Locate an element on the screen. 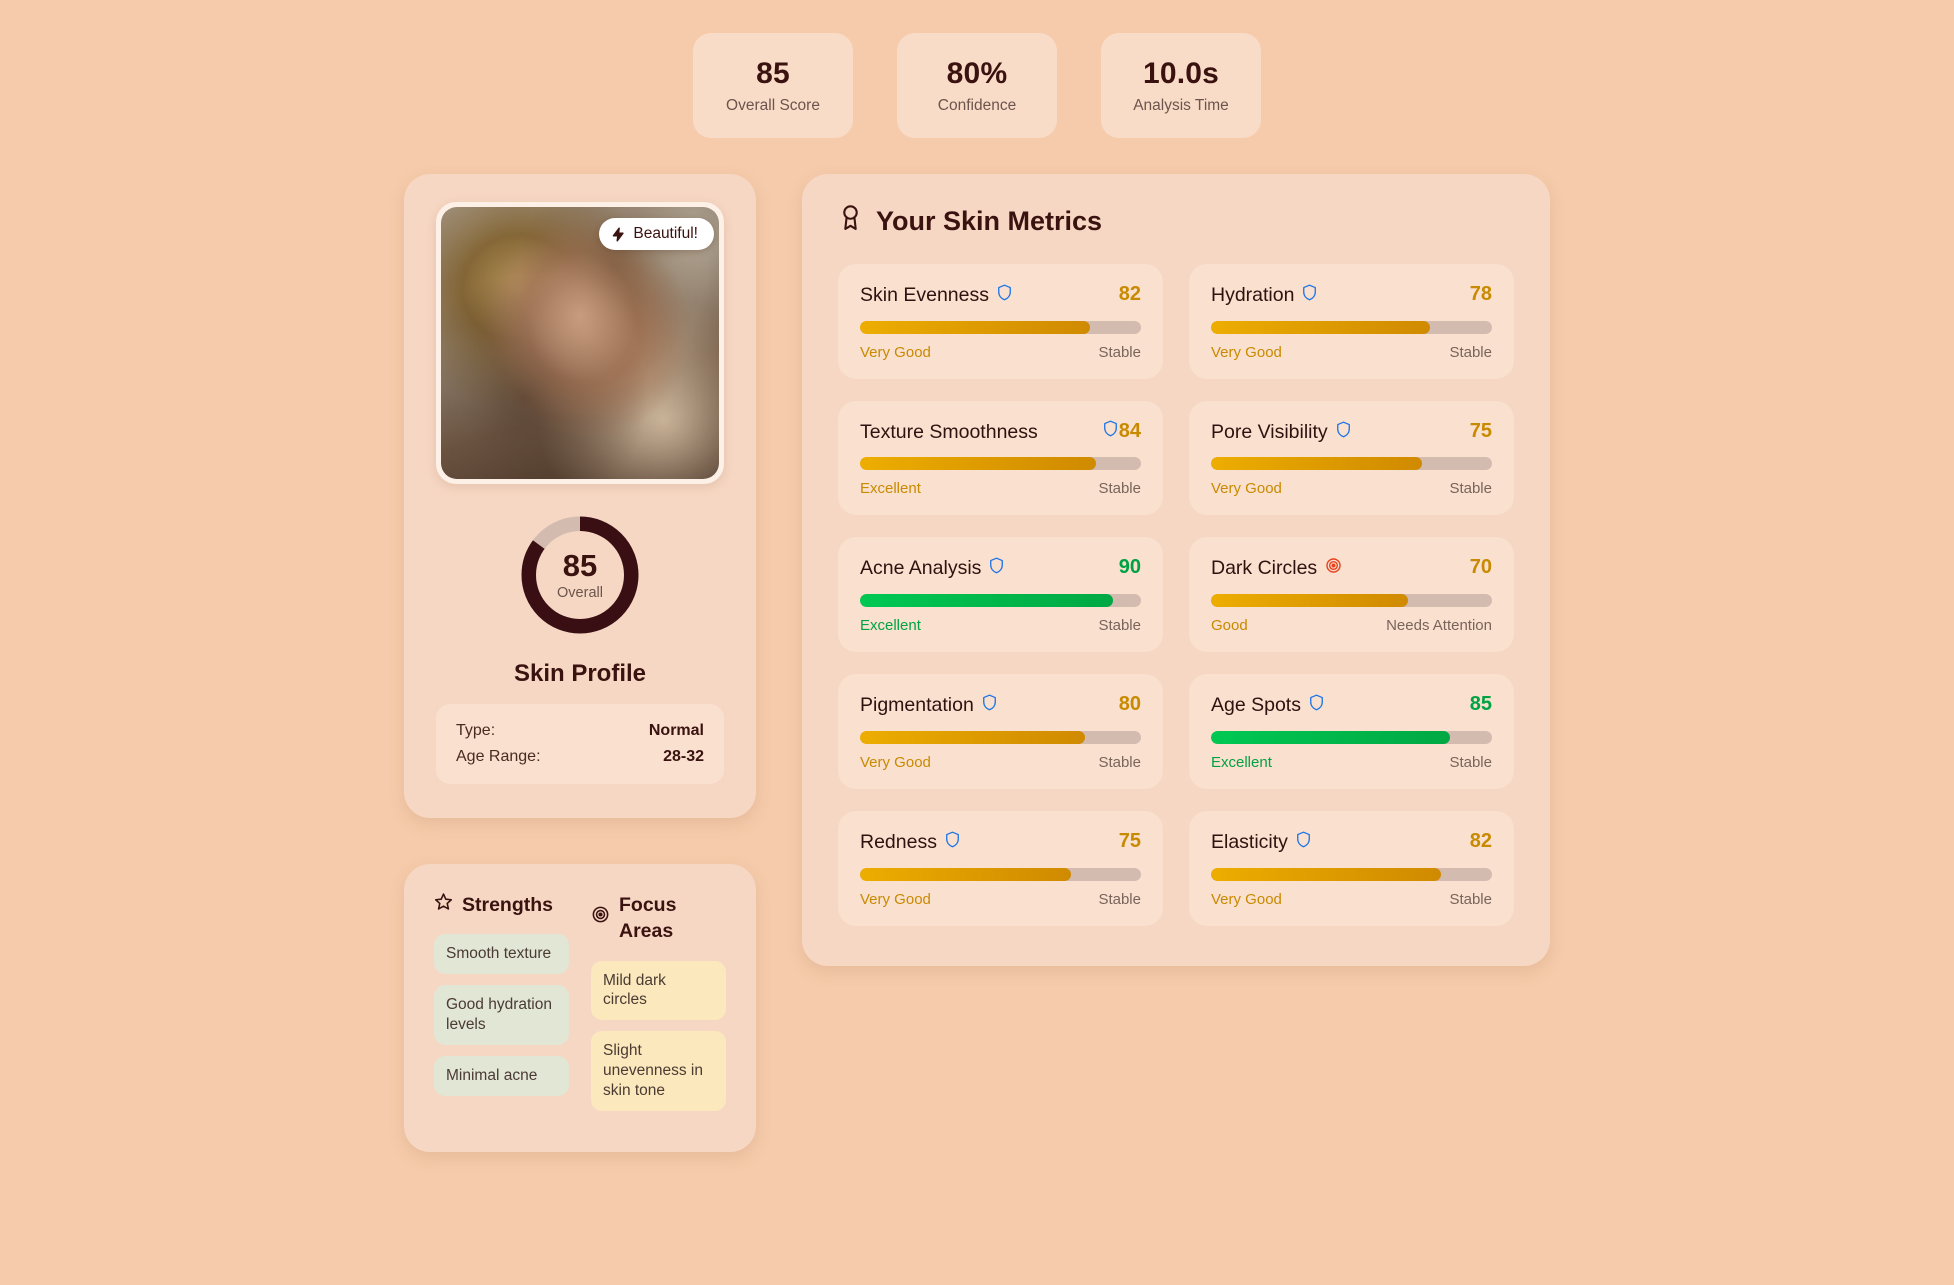 This screenshot has width=1954, height=1285. metric-card: Acne Analysis 90 Excellent Stable is located at coordinates (1000, 595).